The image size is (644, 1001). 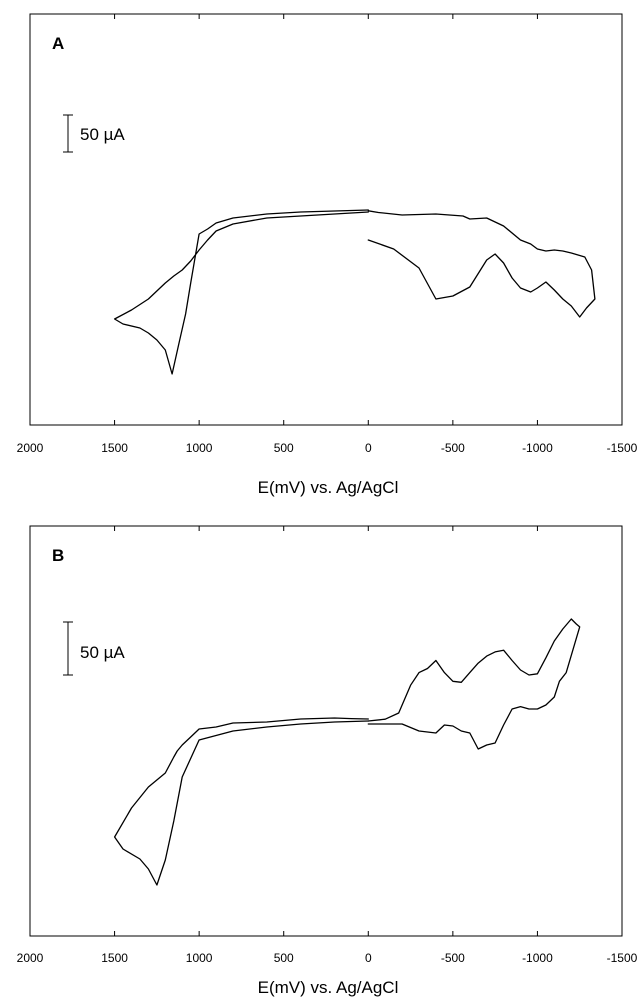 What do you see at coordinates (58, 555) in the screenshot?
I see `panel-label: B` at bounding box center [58, 555].